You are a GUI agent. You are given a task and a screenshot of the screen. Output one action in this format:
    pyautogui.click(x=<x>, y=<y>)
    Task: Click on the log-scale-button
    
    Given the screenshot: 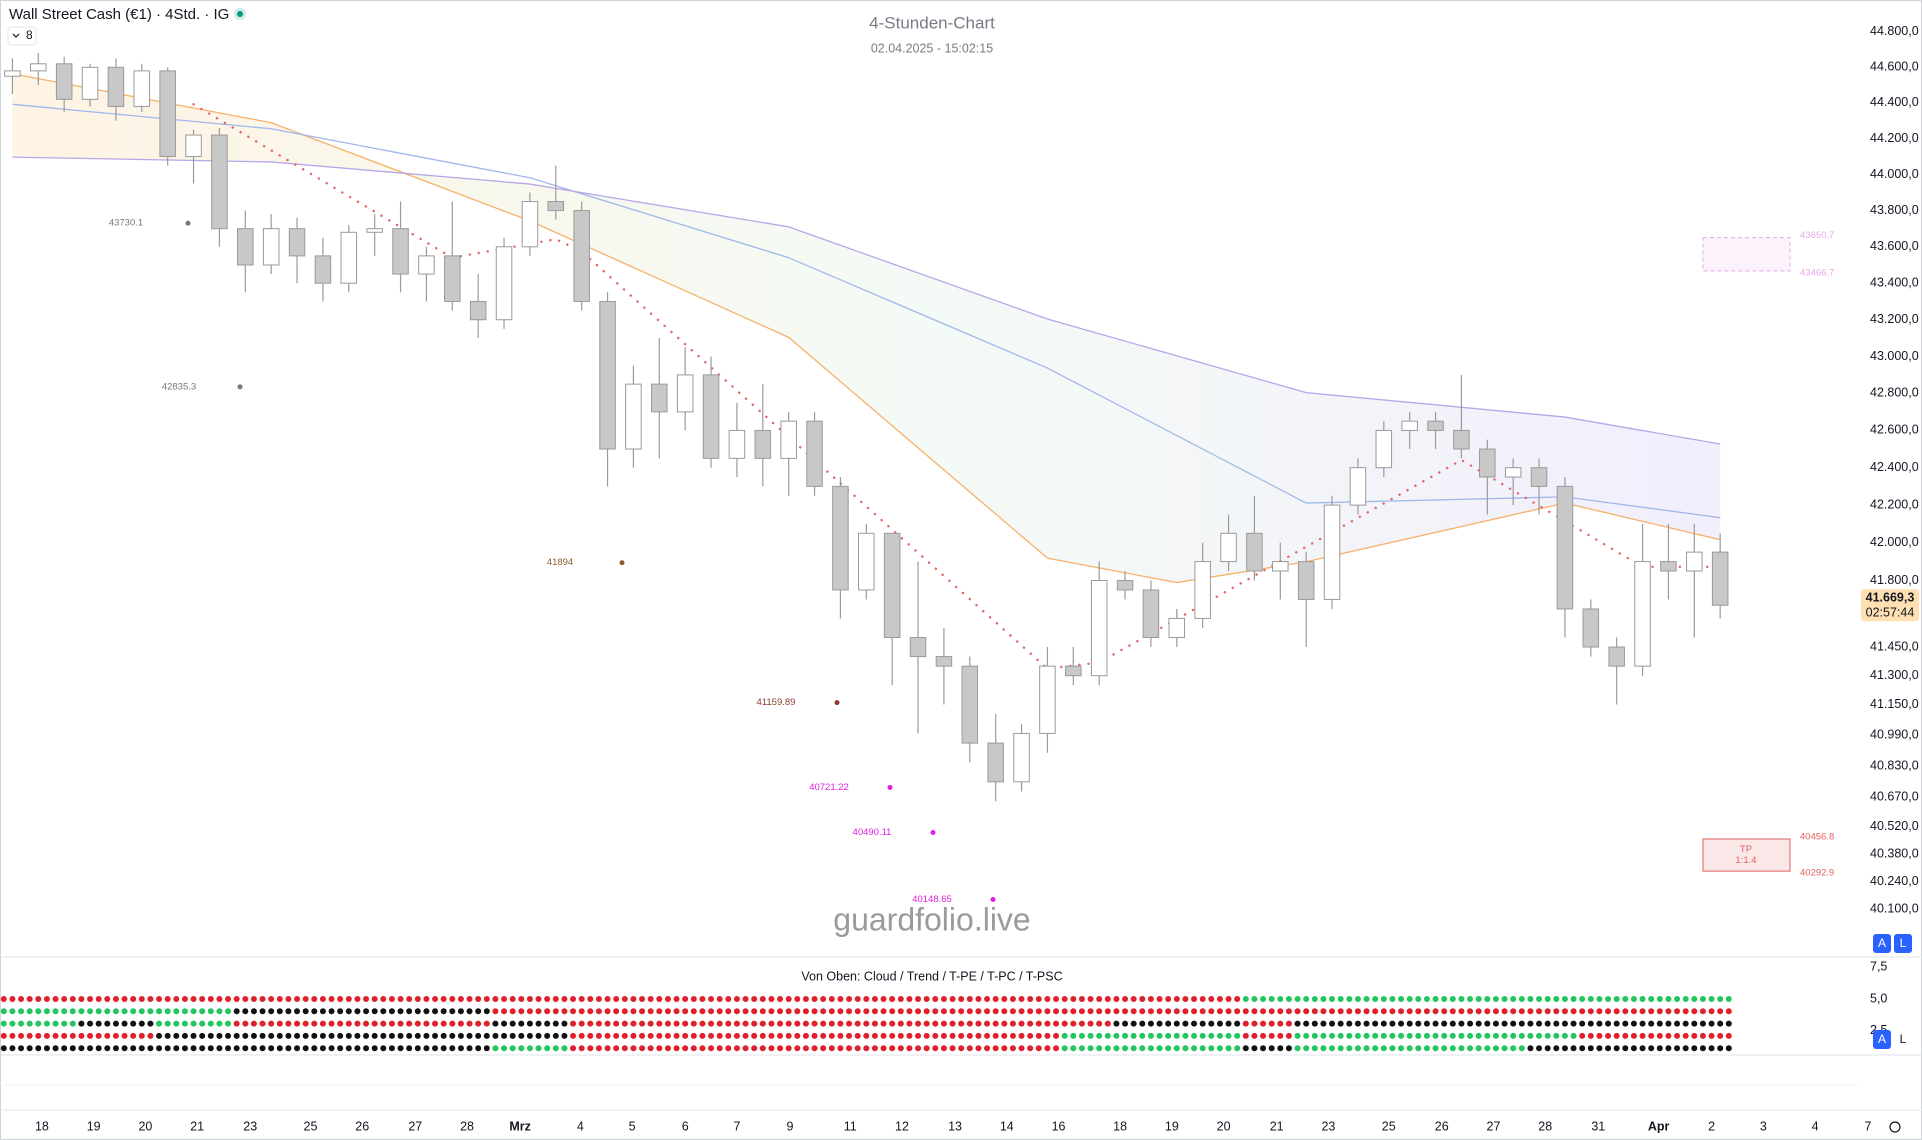 What is the action you would take?
    pyautogui.click(x=1903, y=943)
    